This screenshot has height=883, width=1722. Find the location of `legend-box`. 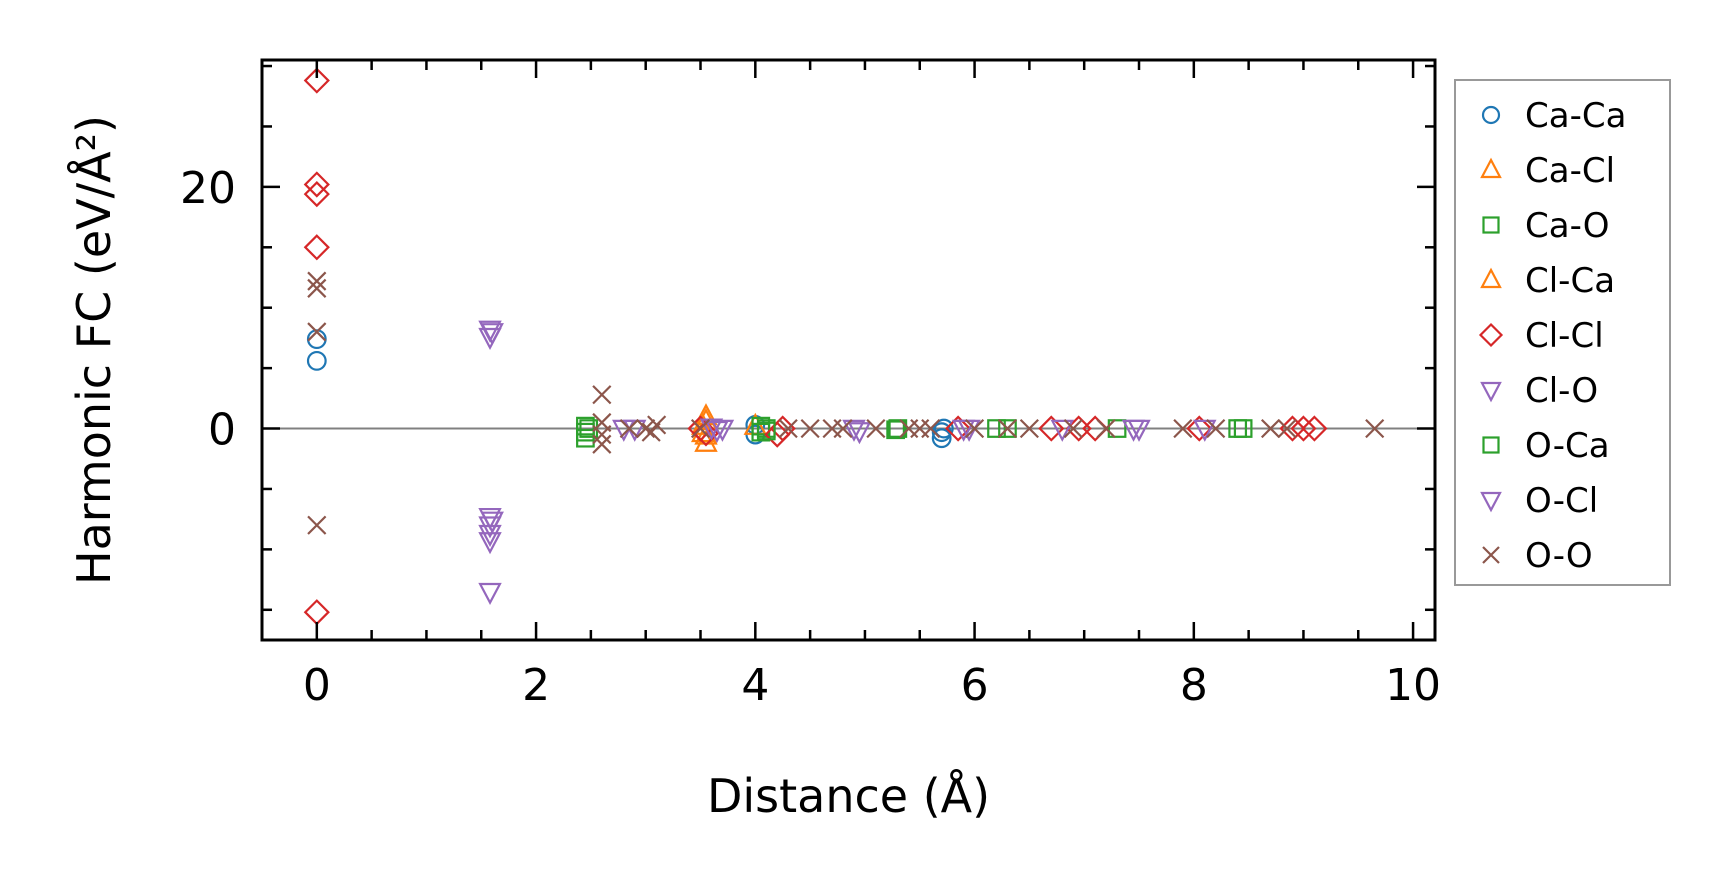

legend-box is located at coordinates (1562, 332).